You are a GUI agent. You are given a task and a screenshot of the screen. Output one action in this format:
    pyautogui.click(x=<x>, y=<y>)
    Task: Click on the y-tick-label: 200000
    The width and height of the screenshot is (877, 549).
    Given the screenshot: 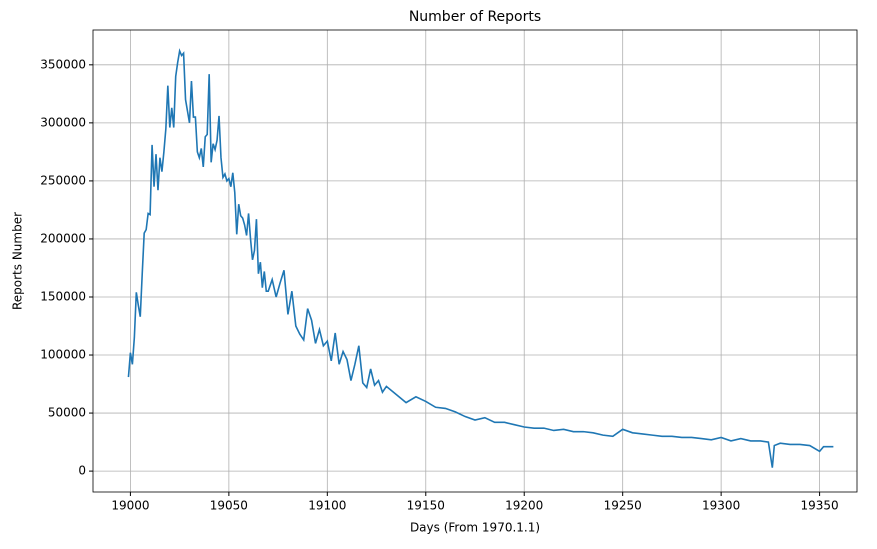 What is the action you would take?
    pyautogui.click(x=63, y=238)
    